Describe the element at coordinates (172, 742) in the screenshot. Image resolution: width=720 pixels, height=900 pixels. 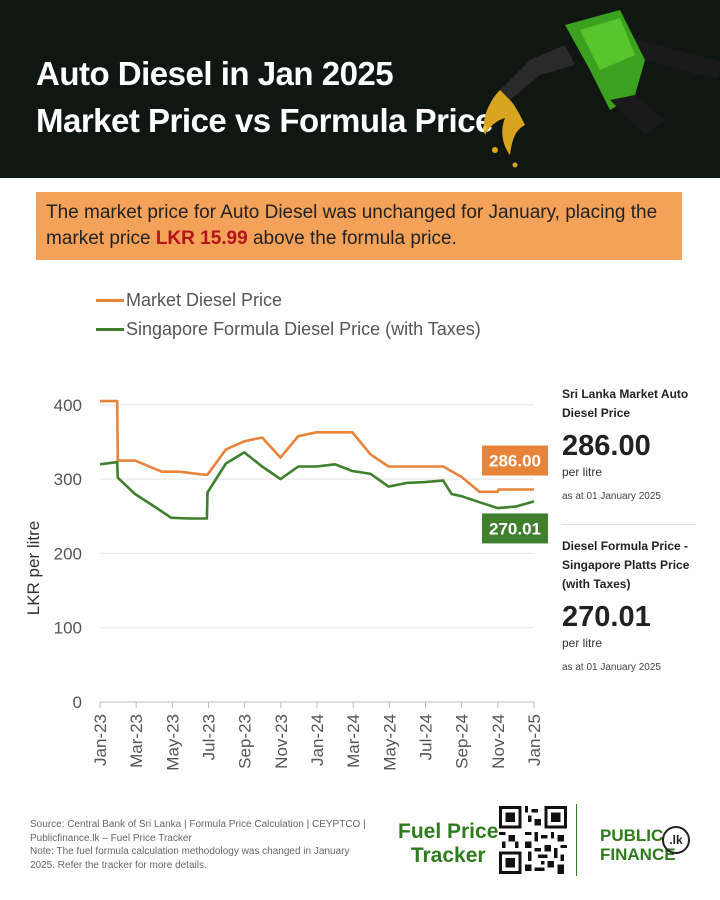
I see `x-tick-label: May-23` at that location.